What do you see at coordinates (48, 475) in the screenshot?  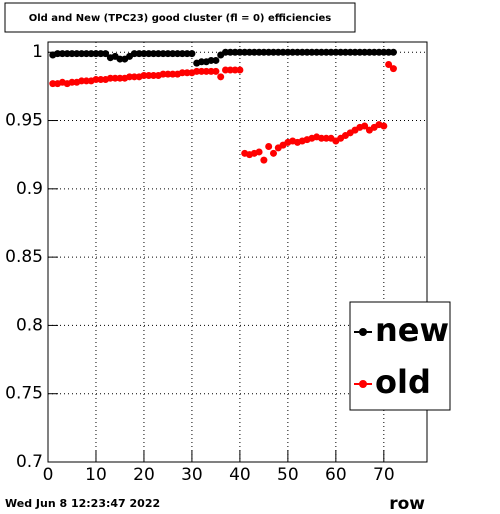 I see `x-tick-label: 0` at bounding box center [48, 475].